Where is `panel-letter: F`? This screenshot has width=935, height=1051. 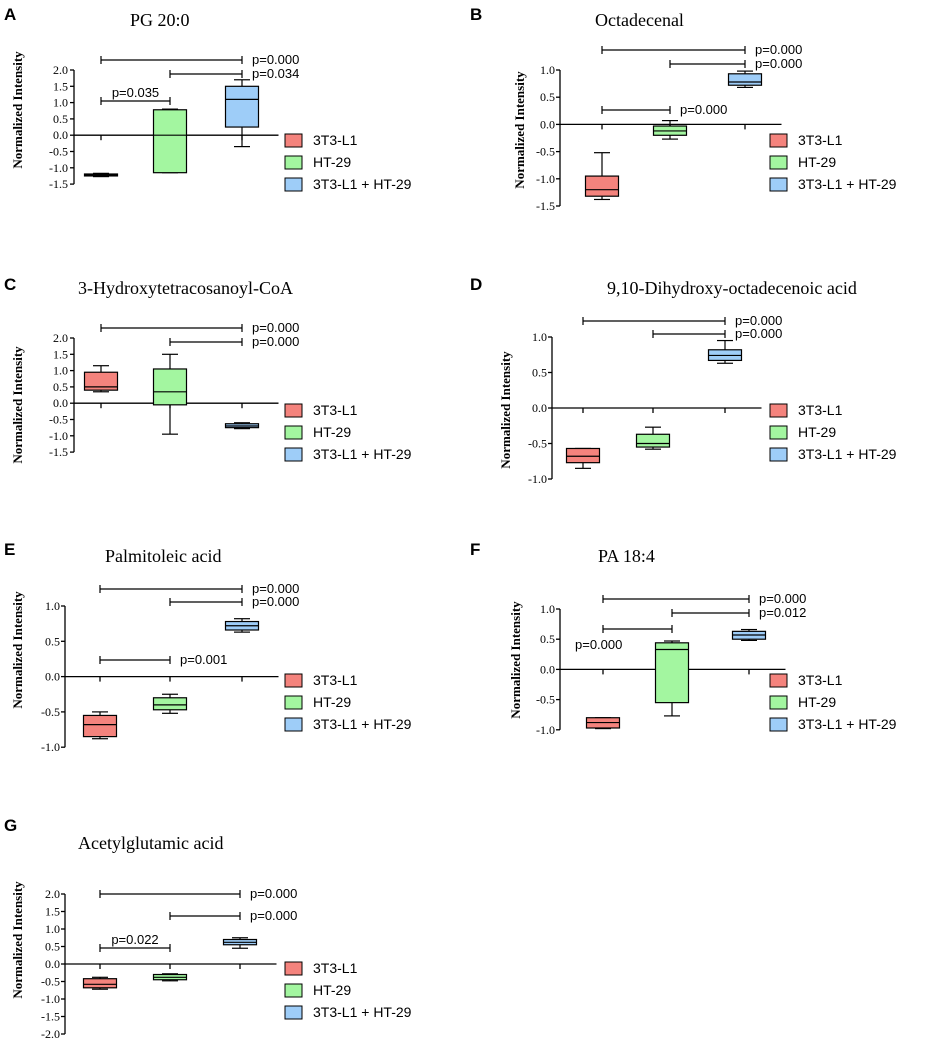
panel-letter: F is located at coordinates (475, 549).